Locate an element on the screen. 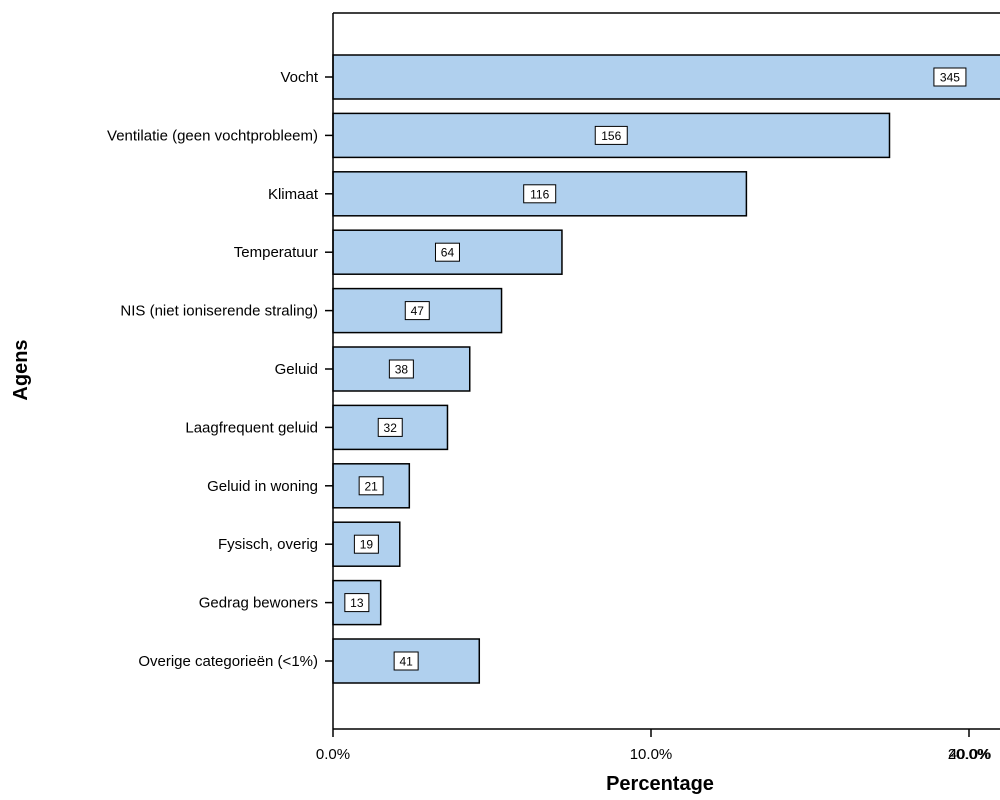 The image size is (1000, 800). x-tick-label: 10.0% is located at coordinates (651, 754).